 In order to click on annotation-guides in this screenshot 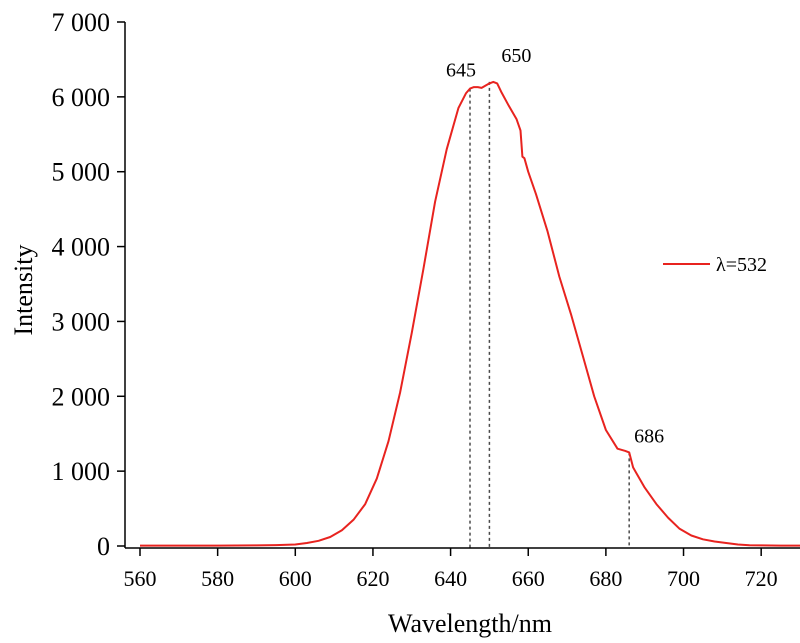, I will do `click(549, 314)`.